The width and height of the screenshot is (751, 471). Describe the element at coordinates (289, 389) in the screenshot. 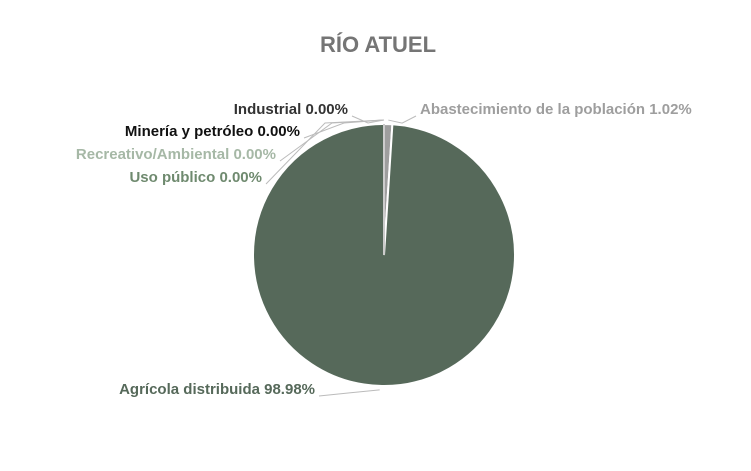

I see `slice-value: 98.98%` at that location.